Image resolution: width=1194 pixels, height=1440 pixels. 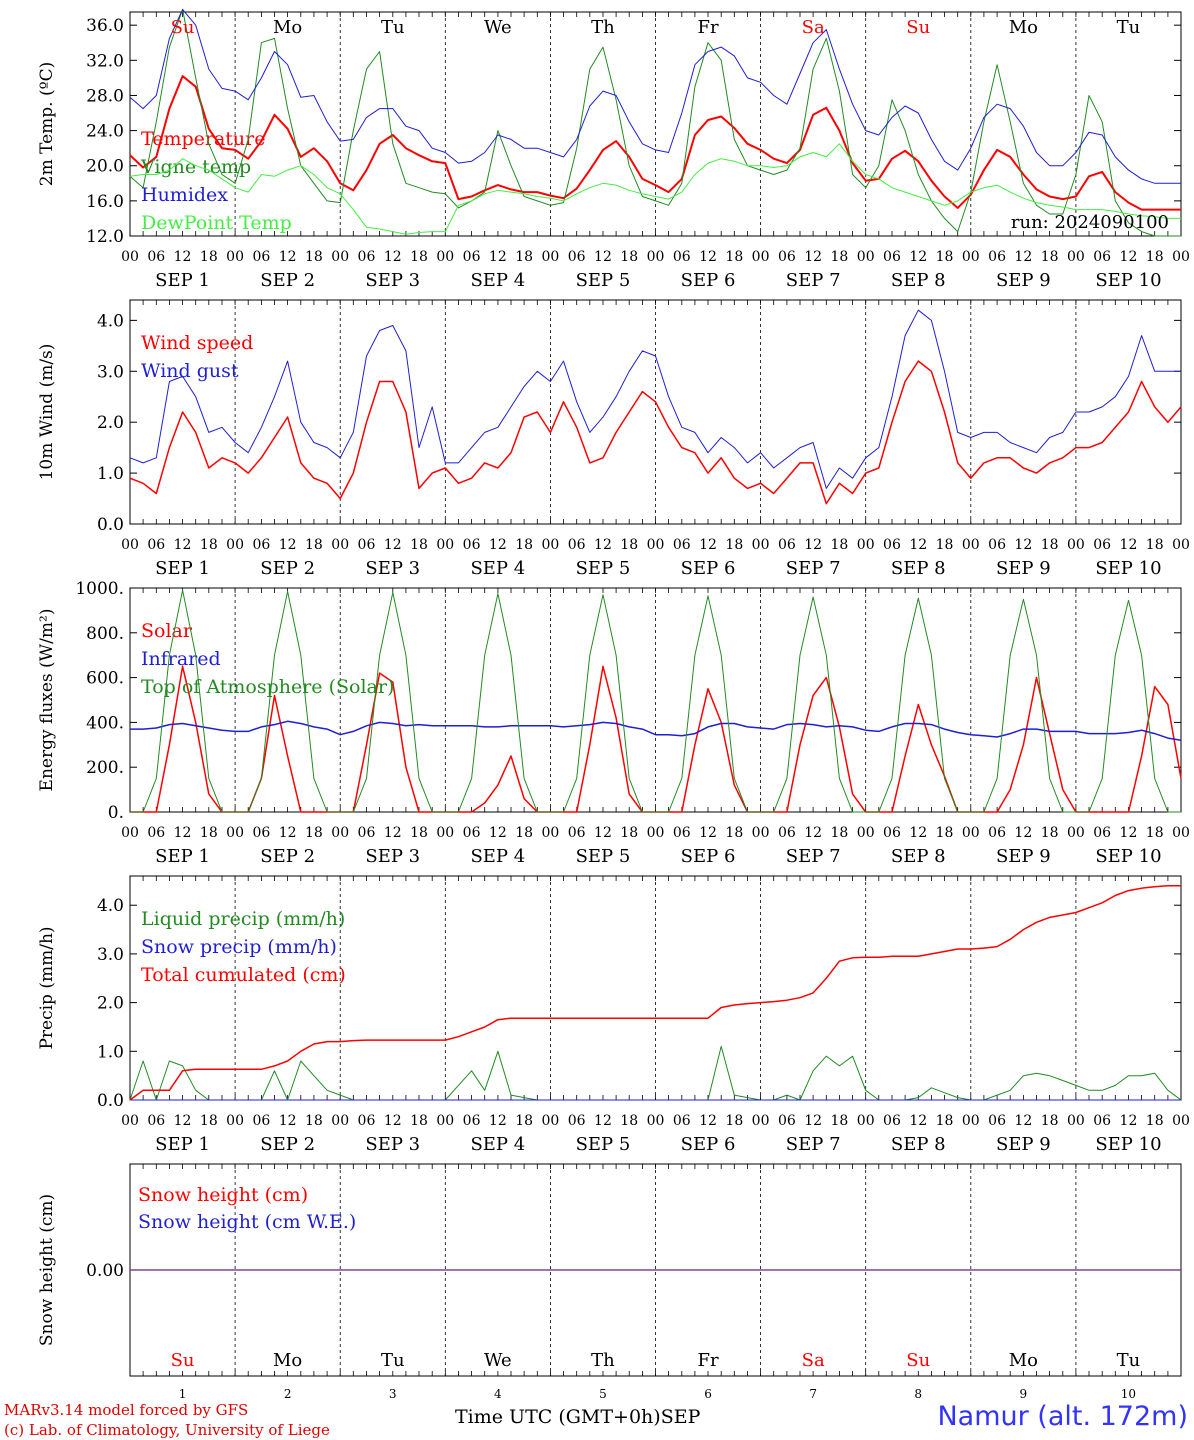 What do you see at coordinates (99, 589) in the screenshot?
I see `y-tick-label: 1000.` at bounding box center [99, 589].